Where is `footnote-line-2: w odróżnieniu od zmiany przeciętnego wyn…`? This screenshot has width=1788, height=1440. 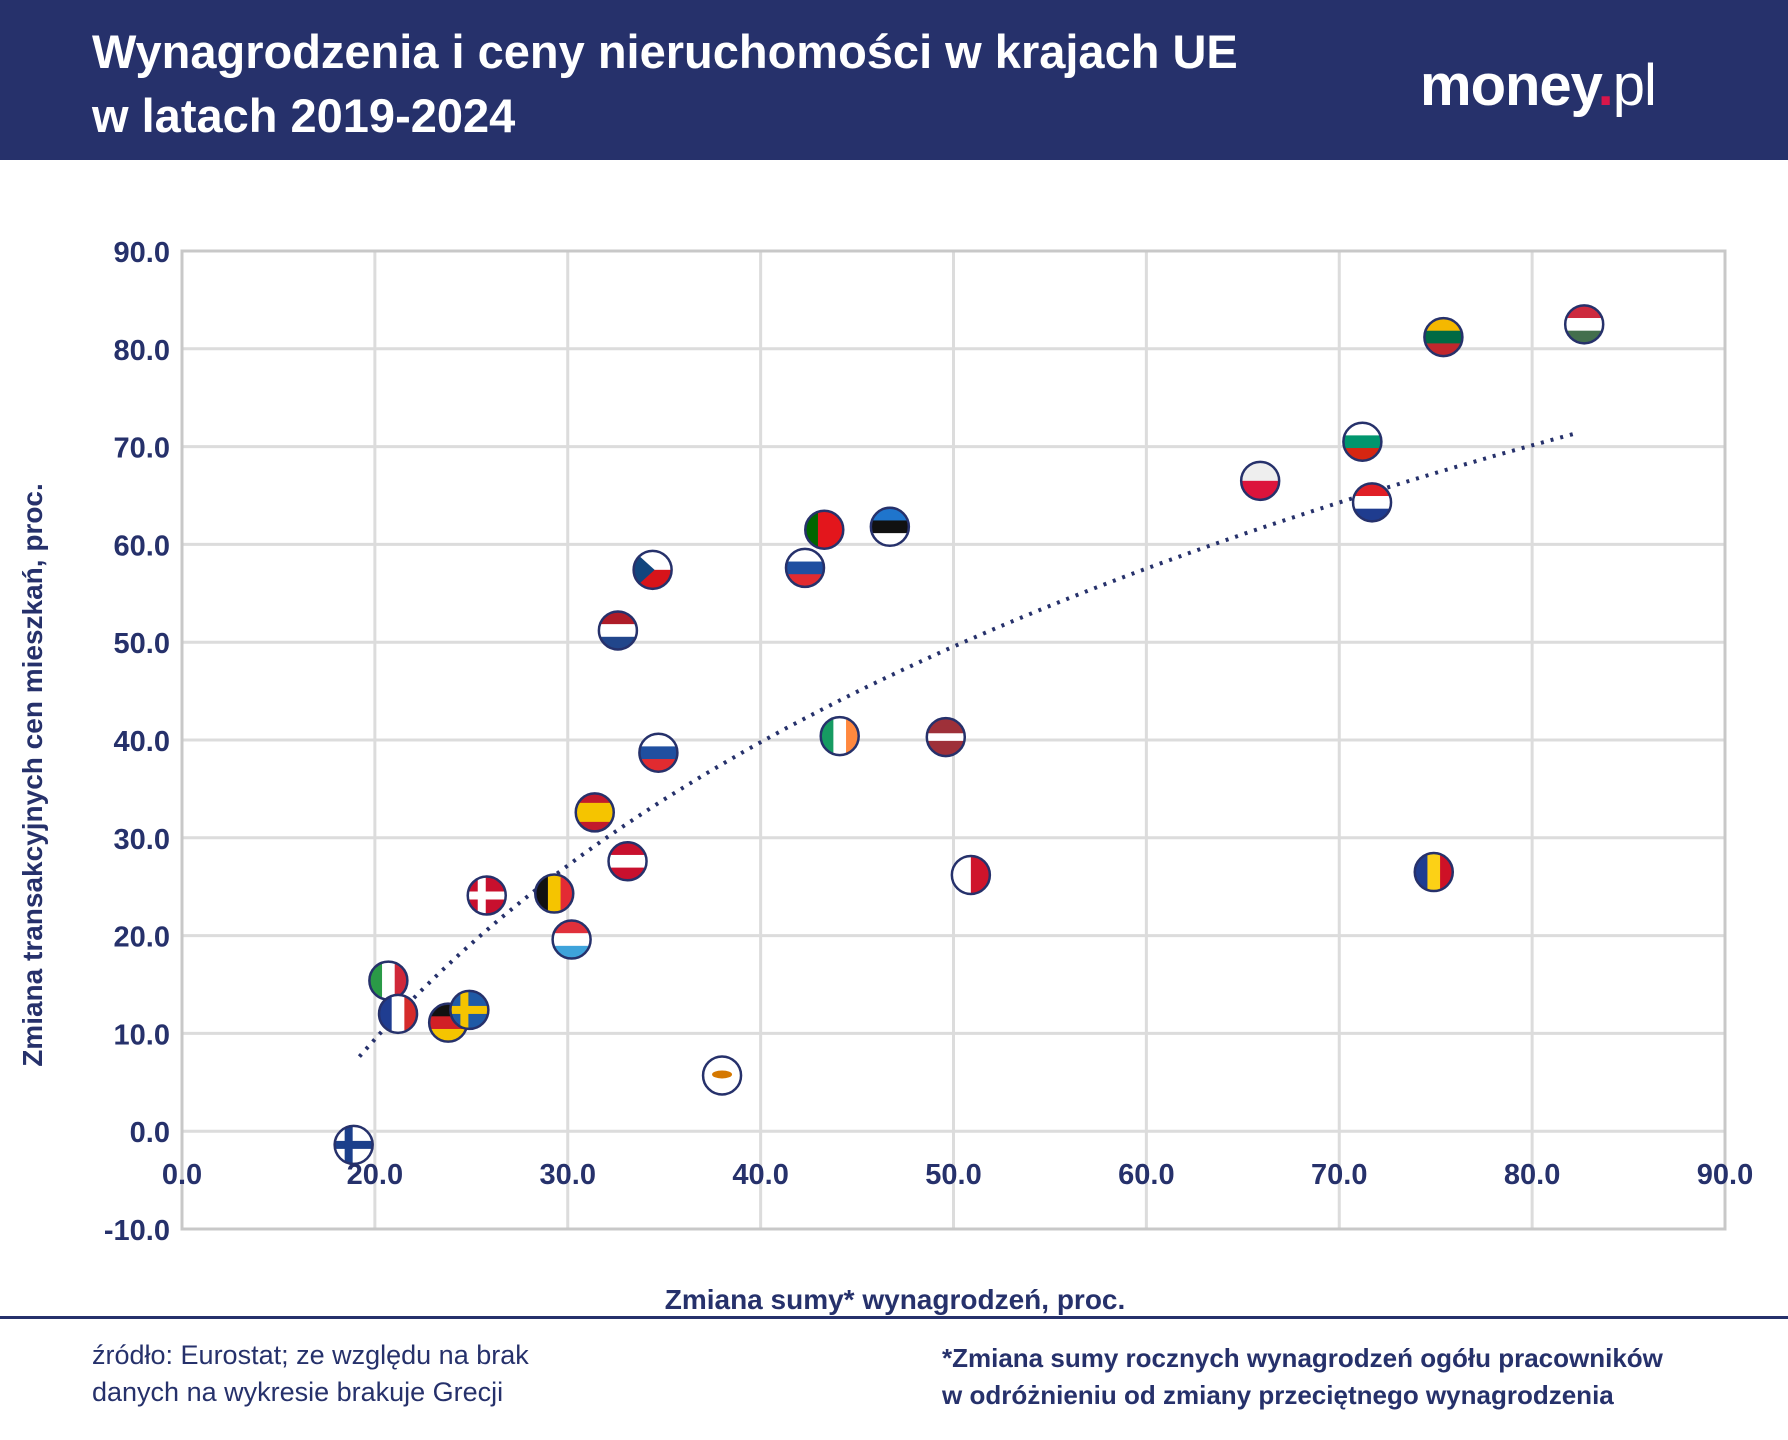 footnote-line-2: w odróżnieniu od zmiany przeciętnego wyn… is located at coordinates (1278, 1395).